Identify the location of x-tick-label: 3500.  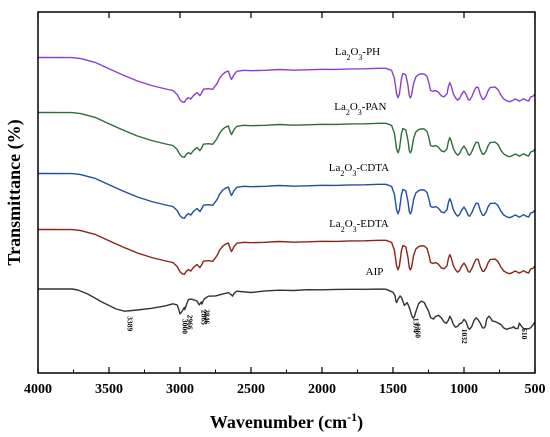
(109, 389).